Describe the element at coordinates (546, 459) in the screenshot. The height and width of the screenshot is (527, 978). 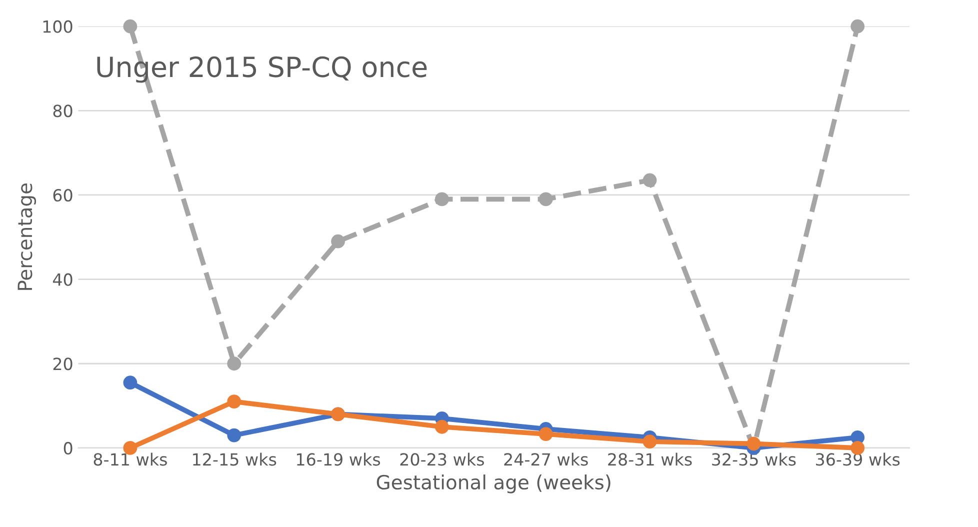
I see `x-tick-label: 24-27 wks` at that location.